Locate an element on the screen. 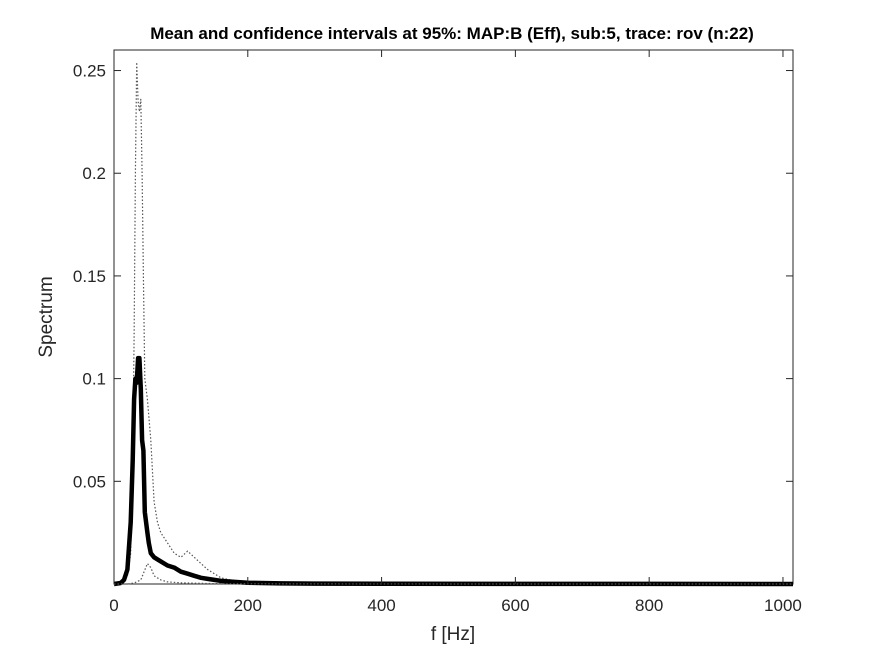 The width and height of the screenshot is (875, 656). x-tick-label: 400 is located at coordinates (381, 605).